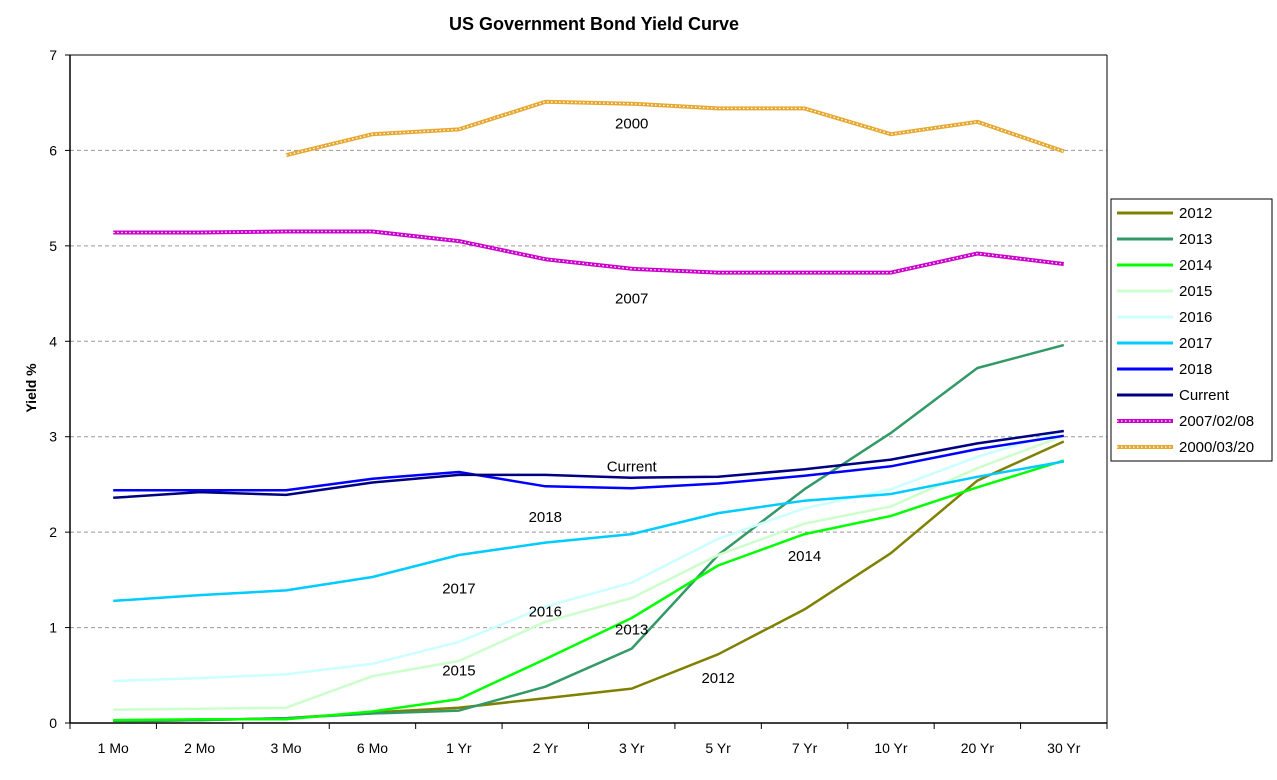  What do you see at coordinates (717, 678) in the screenshot?
I see `line-annotation: 2012` at bounding box center [717, 678].